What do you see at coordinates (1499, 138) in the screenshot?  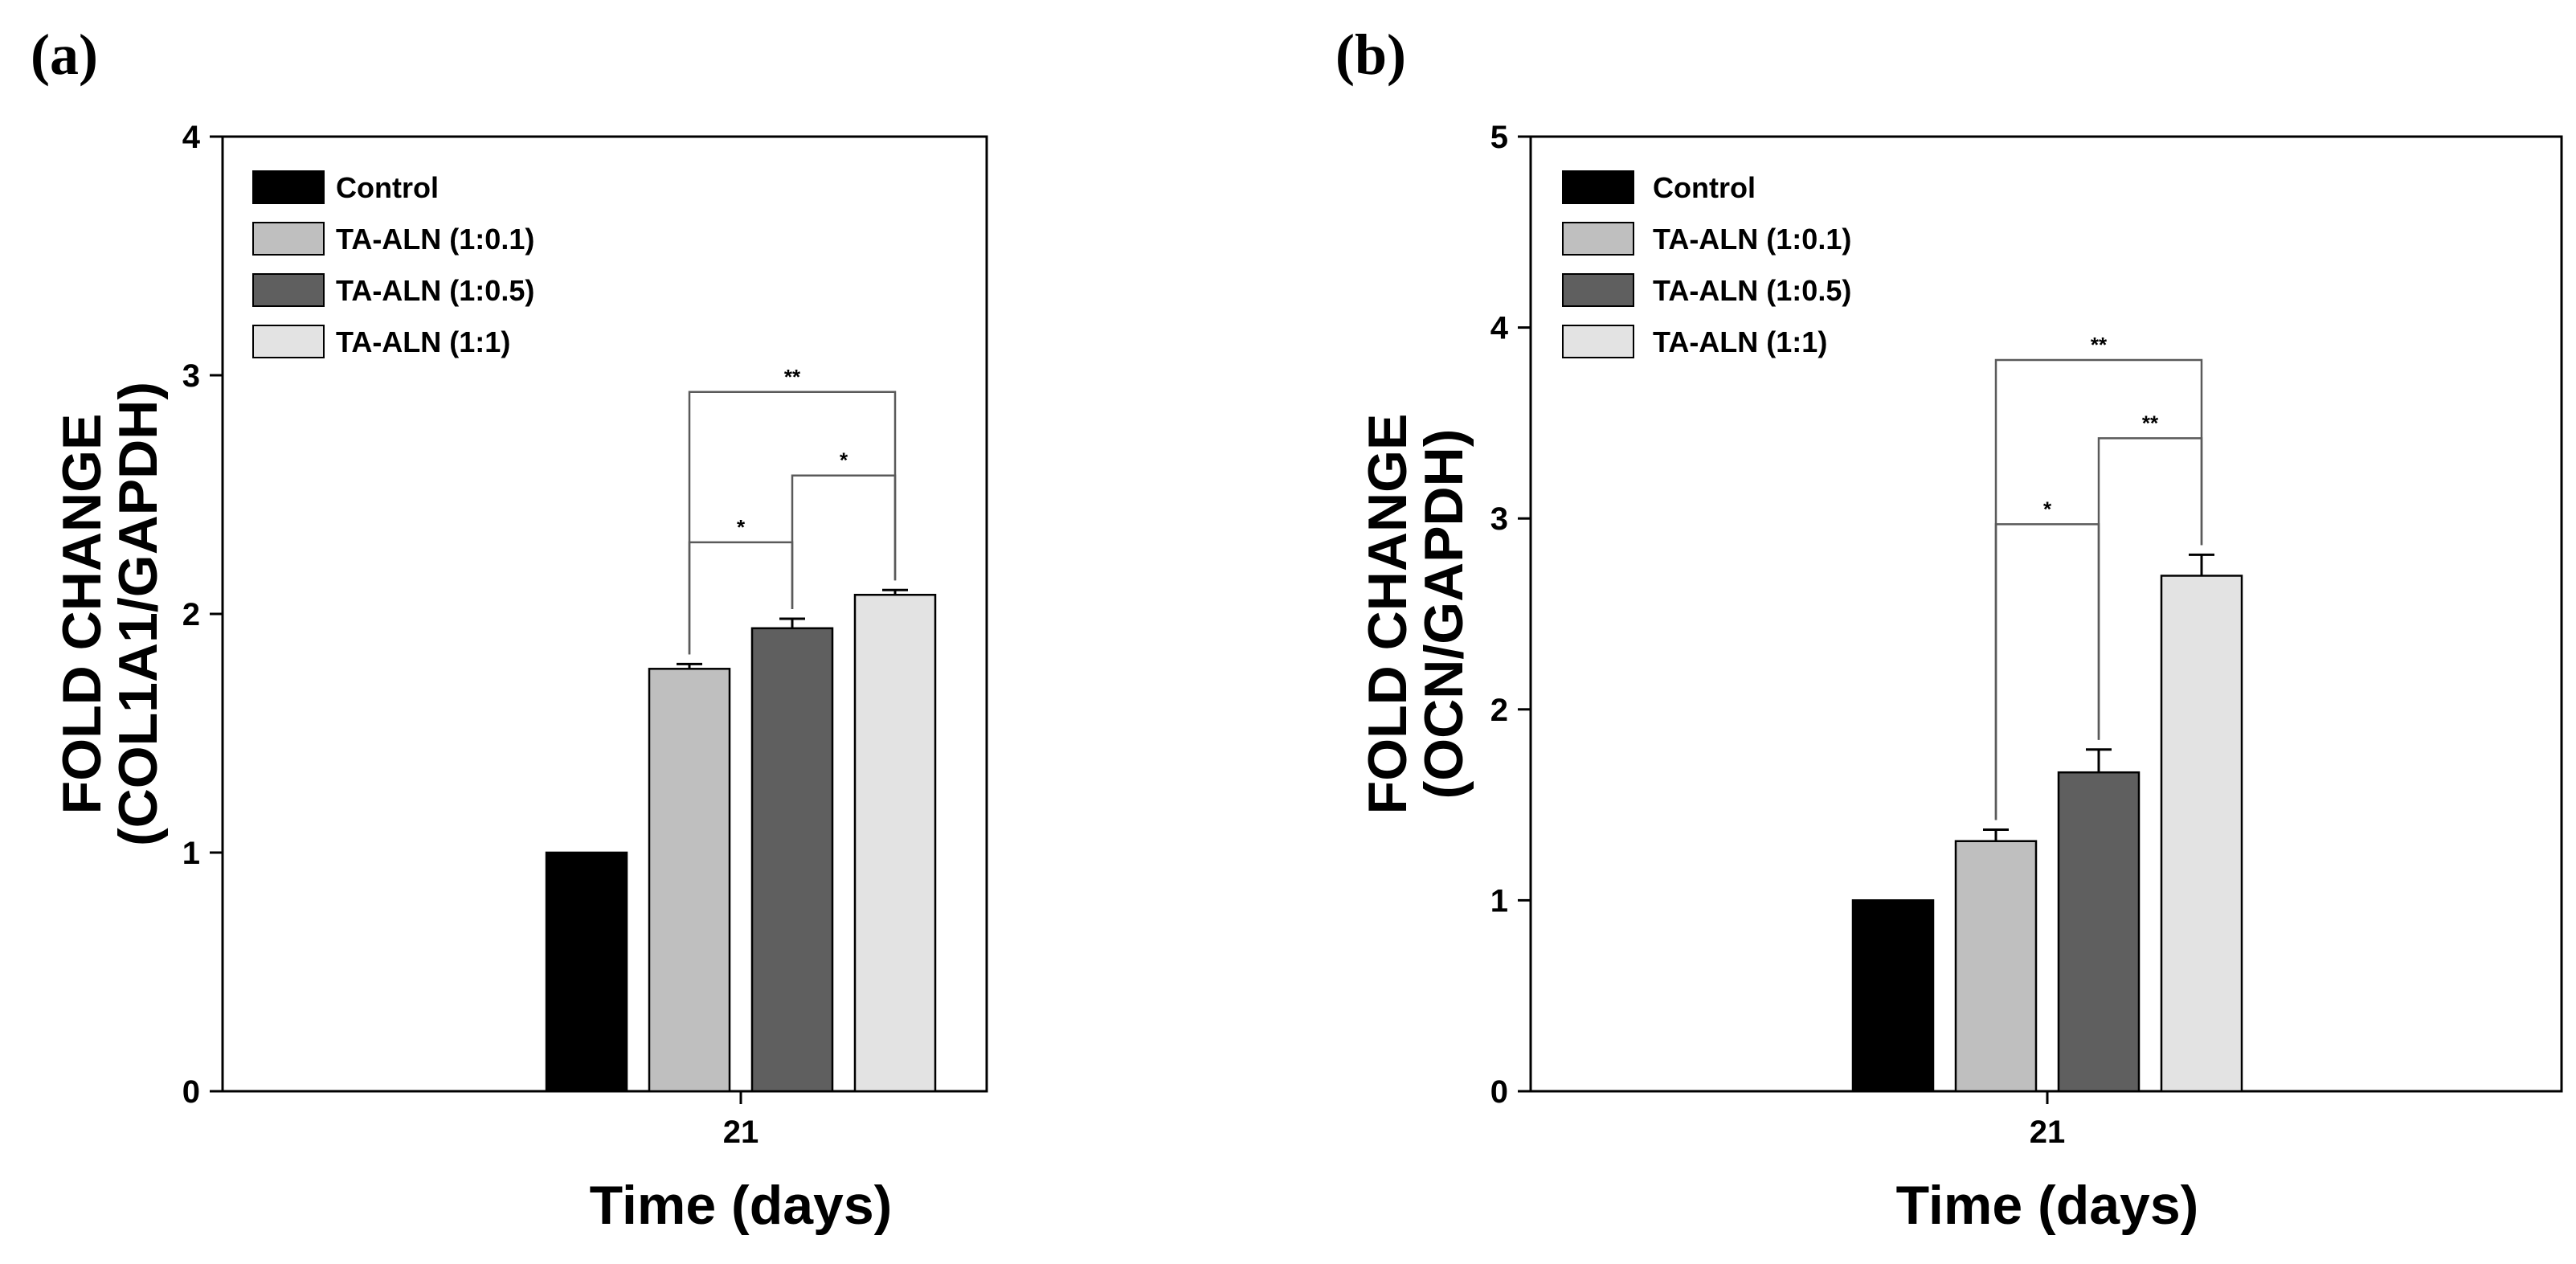 I see `y-tick-label: 5` at bounding box center [1499, 138].